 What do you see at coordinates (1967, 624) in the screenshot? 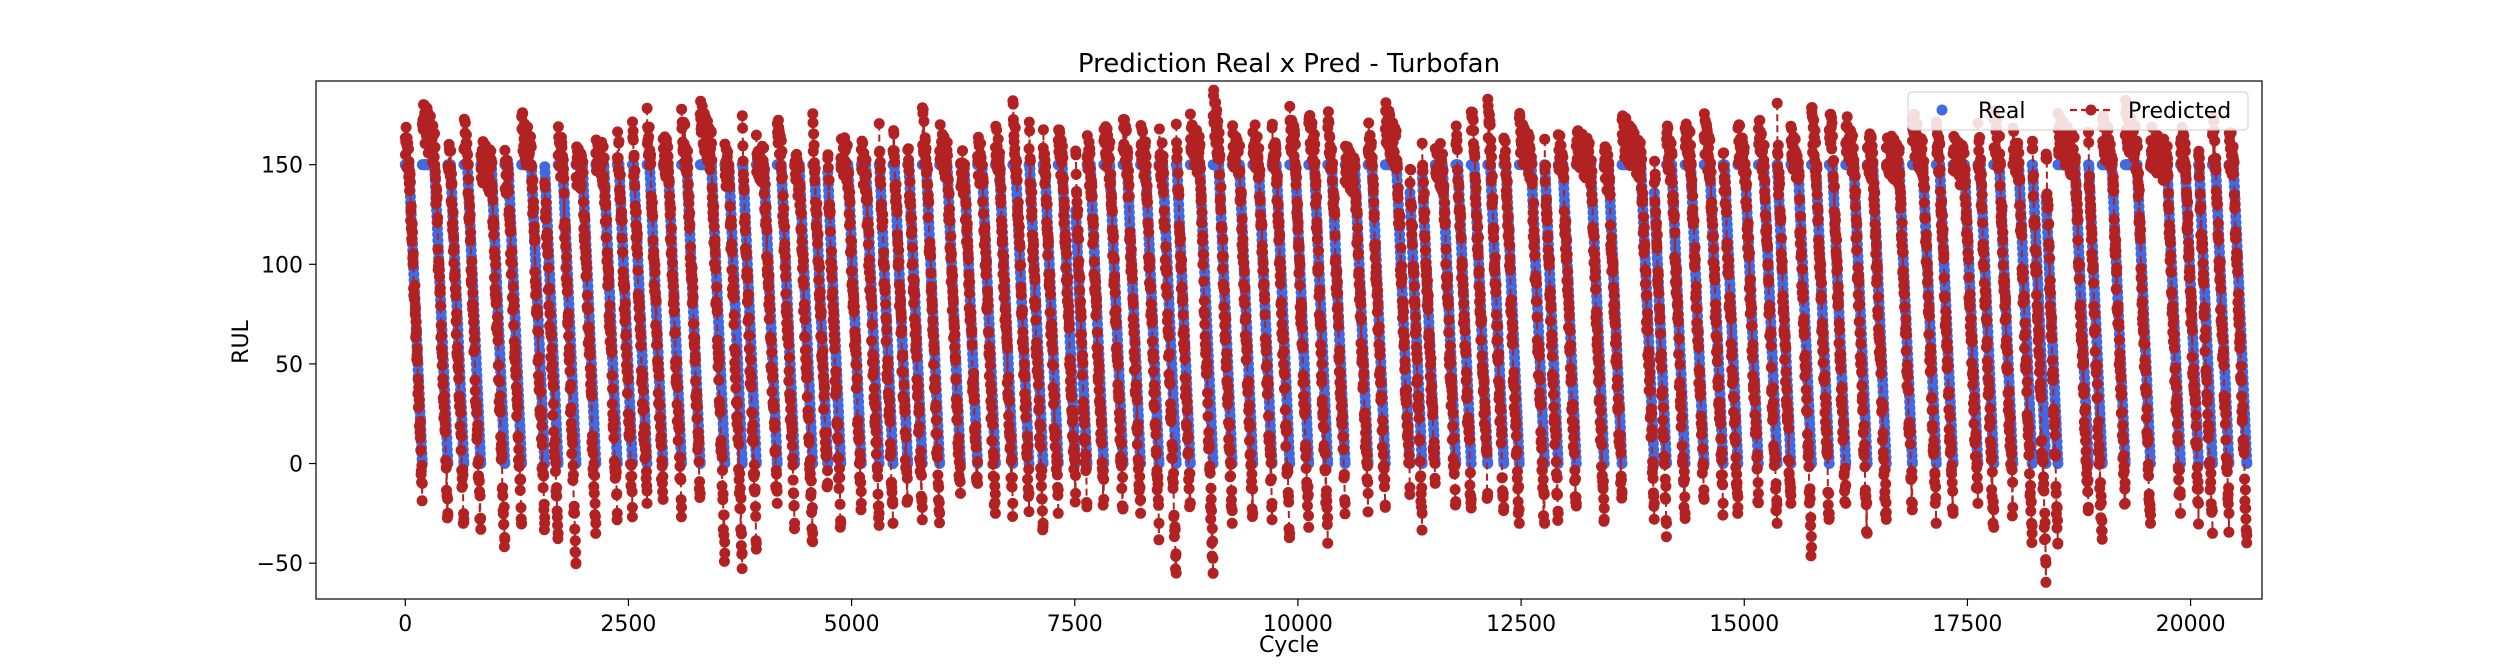
I see `x-tick-label: 17500` at bounding box center [1967, 624].